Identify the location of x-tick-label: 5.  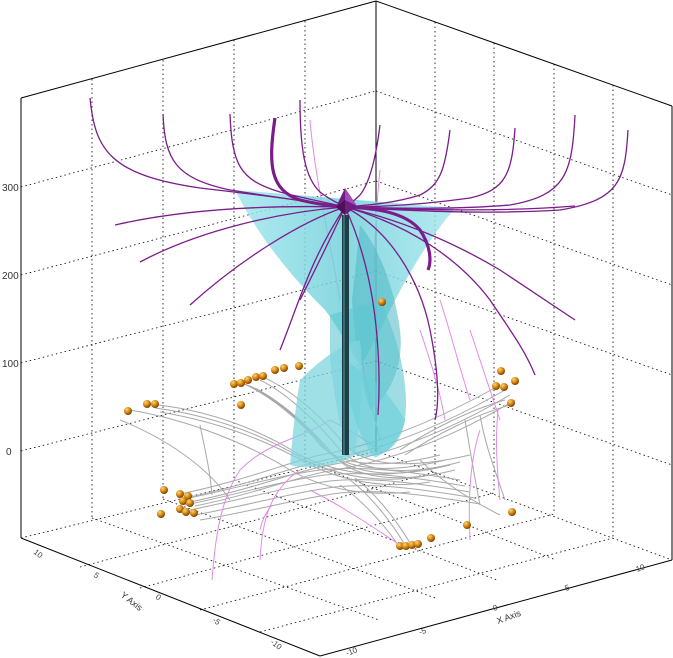
(568, 588).